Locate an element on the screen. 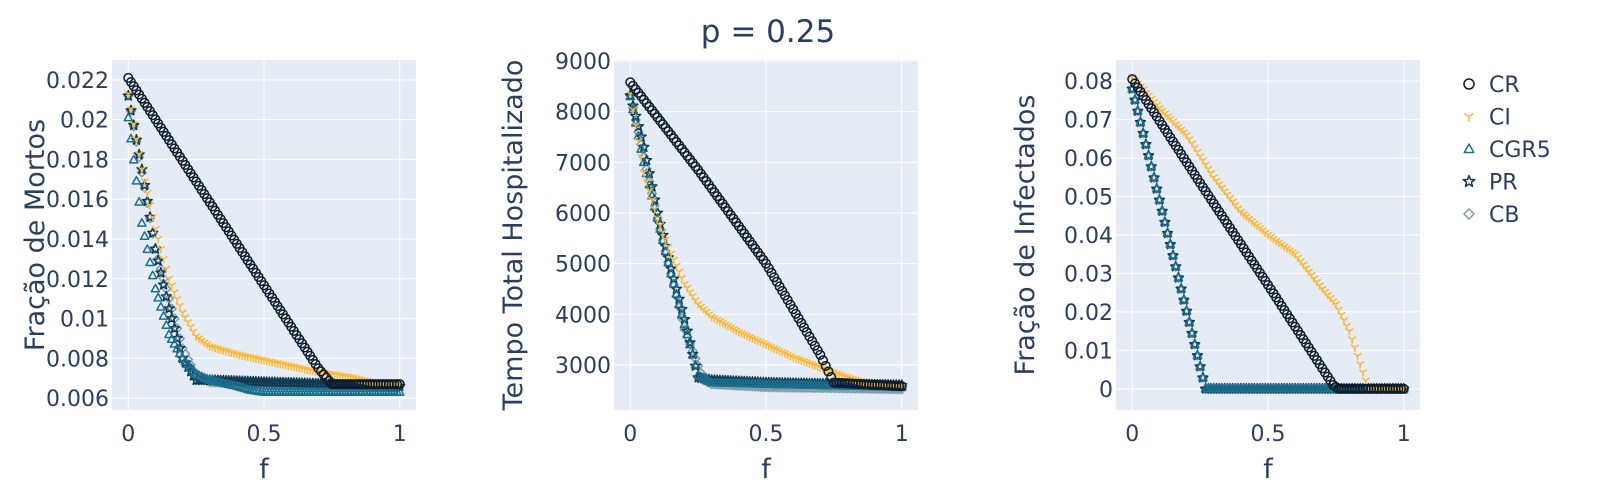  legend-marker-pr is located at coordinates (1469, 181).